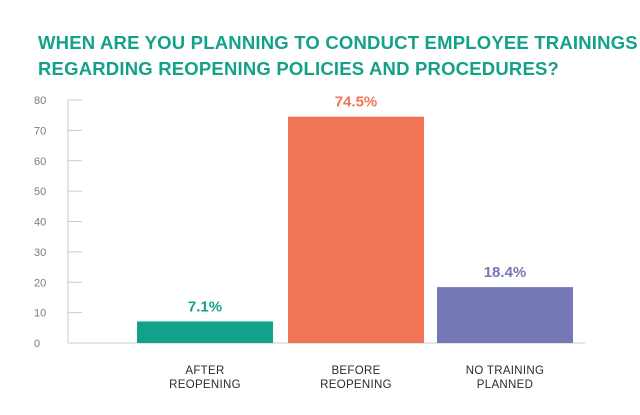 The width and height of the screenshot is (640, 415). What do you see at coordinates (355, 371) in the screenshot?
I see `x-category-label: BEFORE` at bounding box center [355, 371].